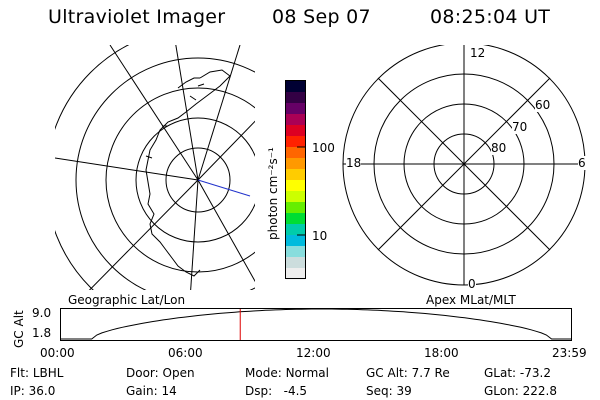 Image resolution: width=600 pixels, height=400 pixels. What do you see at coordinates (441, 353) in the screenshot?
I see `altitude-xtick-3: 18:00` at bounding box center [441, 353].